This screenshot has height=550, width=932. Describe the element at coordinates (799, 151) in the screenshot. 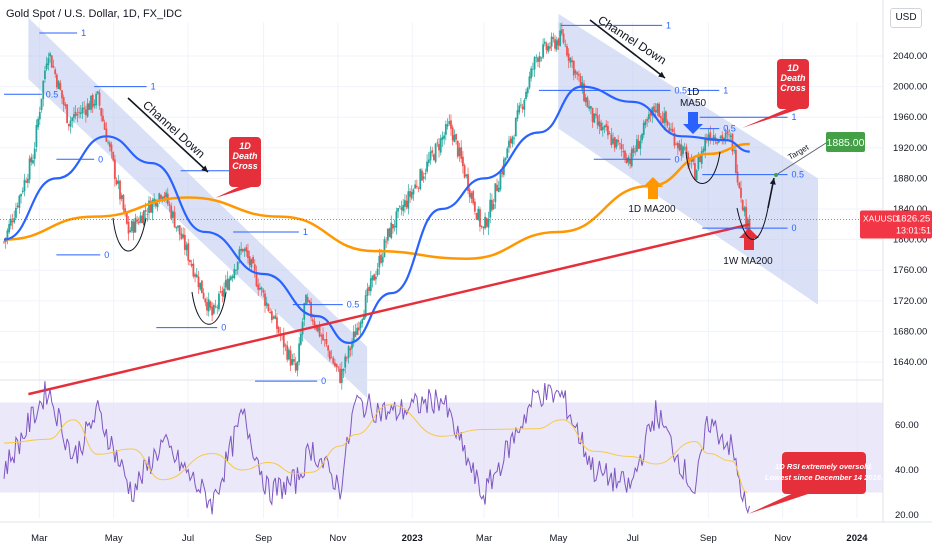

I see `target-label: Target` at that location.